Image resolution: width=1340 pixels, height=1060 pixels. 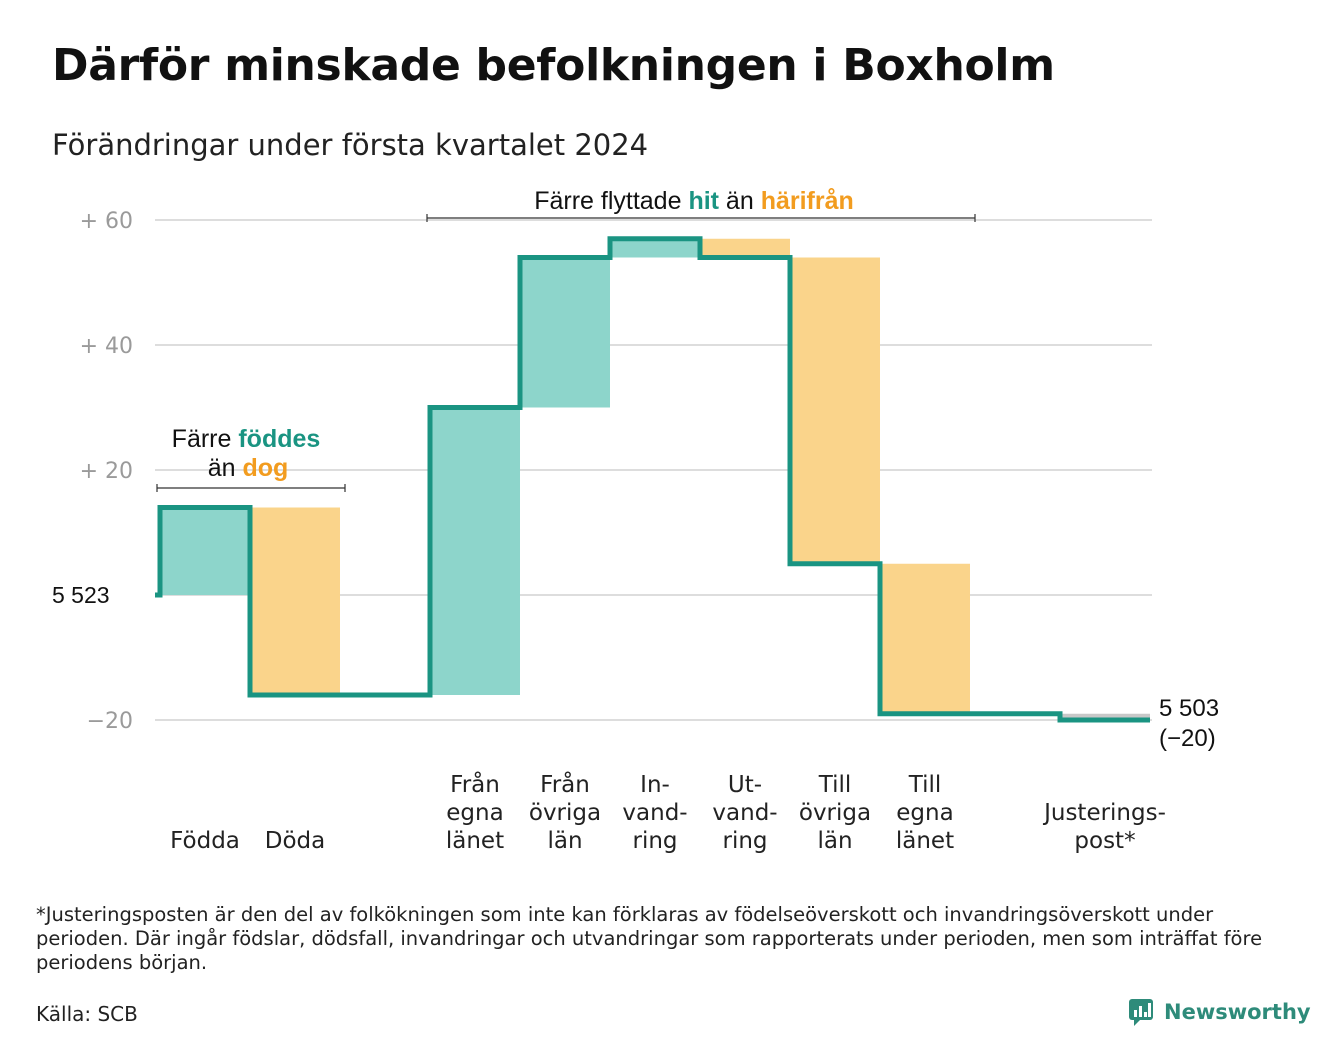 I want to click on category-label: In-, so click(x=655, y=785).